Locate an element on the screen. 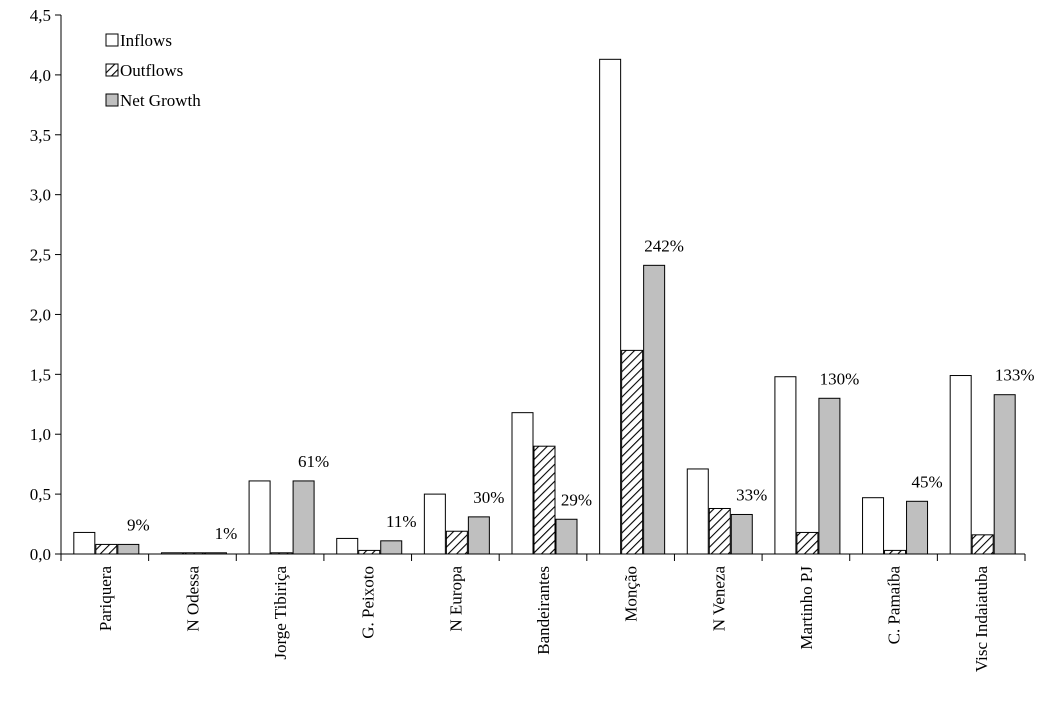  legend: Inflows Outflows Net Growth is located at coordinates (153, 70).